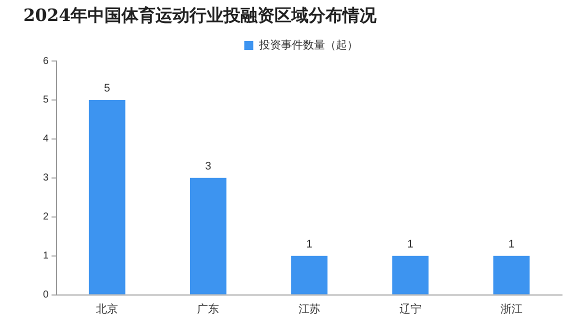 The width and height of the screenshot is (576, 327). I want to click on x-tick-label: 广东, so click(208, 309).